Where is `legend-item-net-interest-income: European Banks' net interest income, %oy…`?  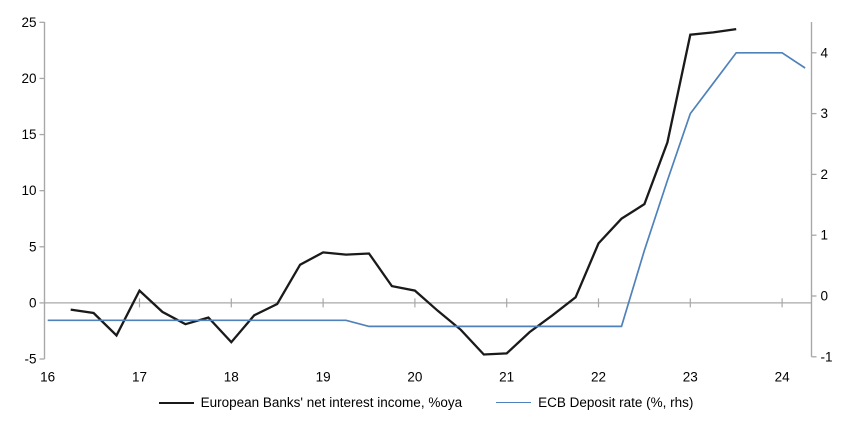
legend-item-net-interest-income: European Banks' net interest income, %oy… is located at coordinates (310, 402).